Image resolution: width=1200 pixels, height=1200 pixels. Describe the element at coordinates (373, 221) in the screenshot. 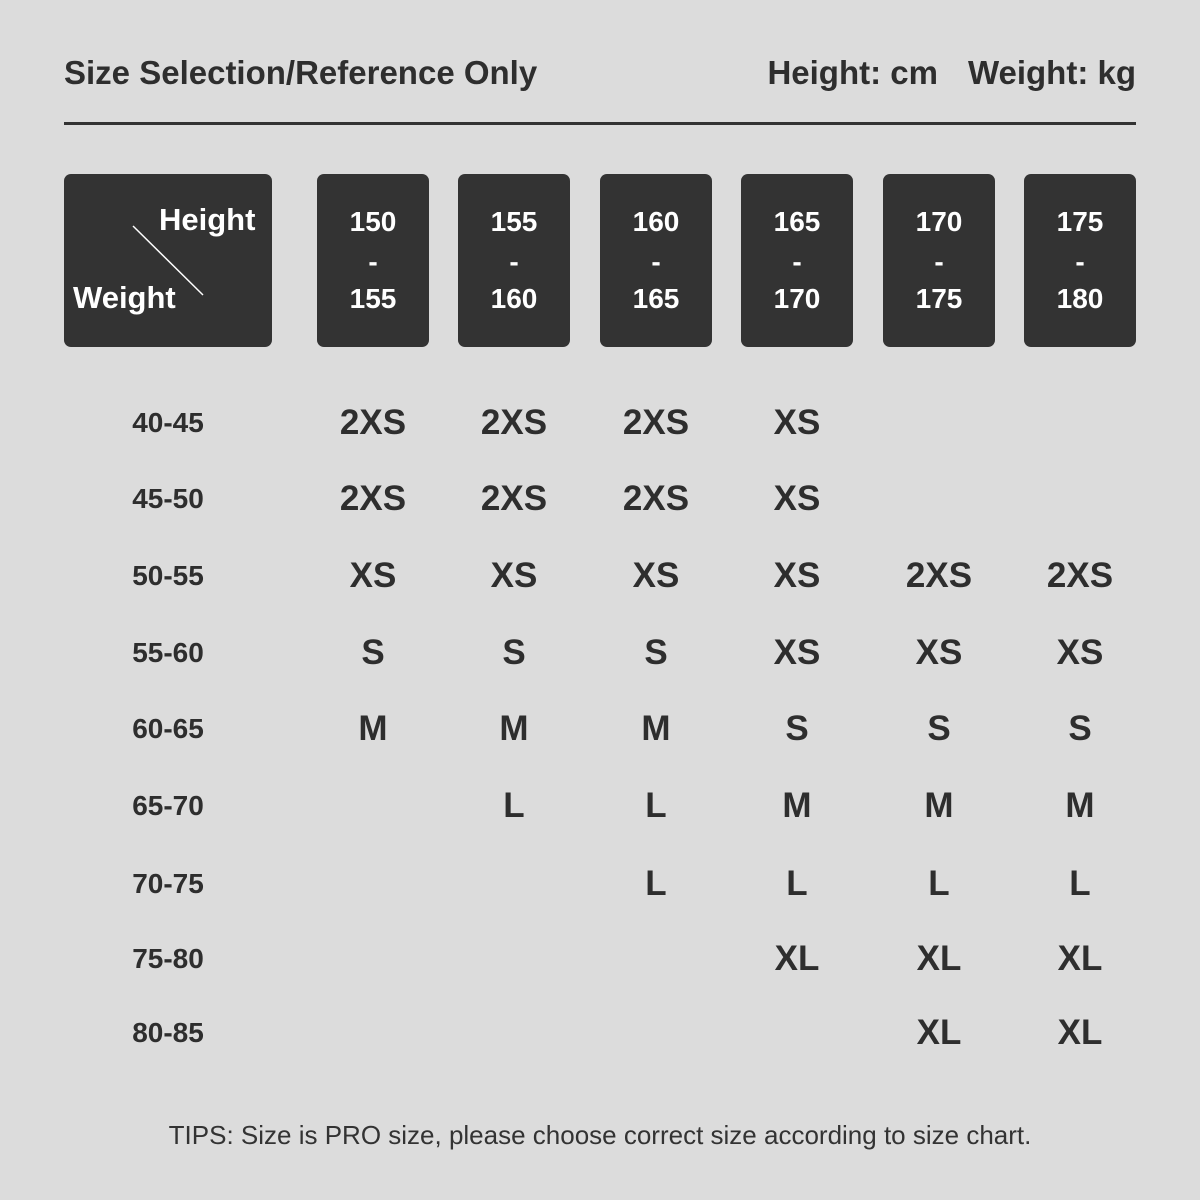

I see `height-from: 150` at that location.